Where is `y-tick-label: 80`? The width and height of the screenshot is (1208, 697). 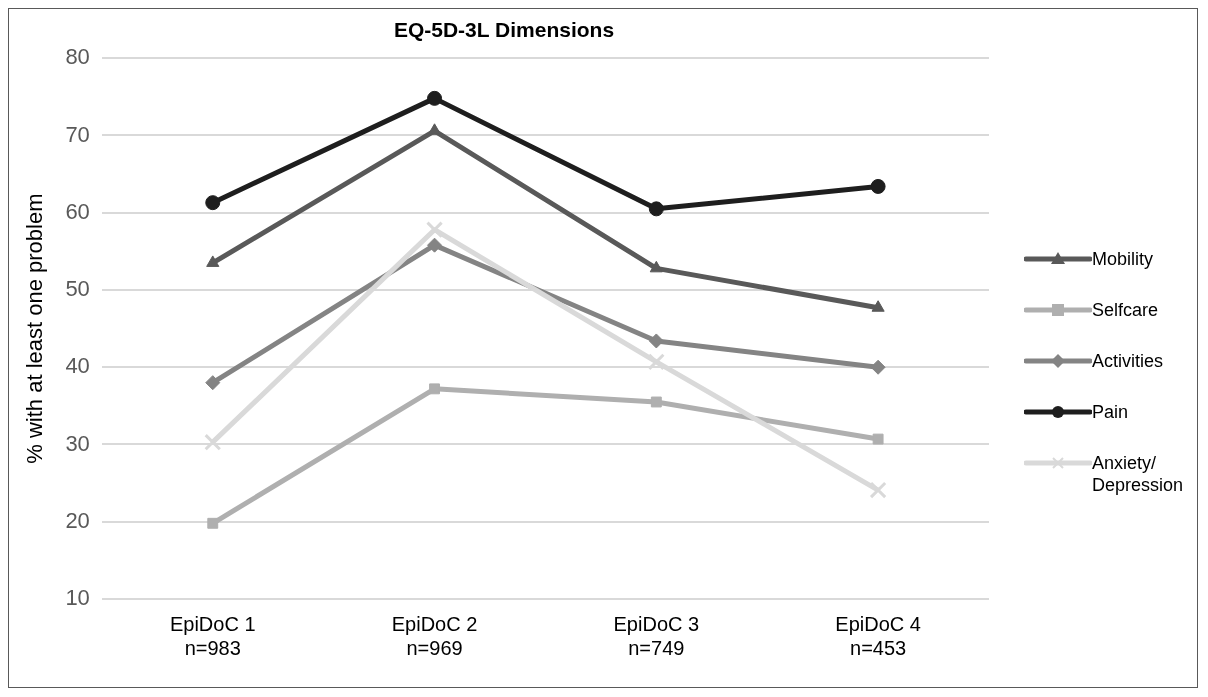 y-tick-label: 80 is located at coordinates (77, 57).